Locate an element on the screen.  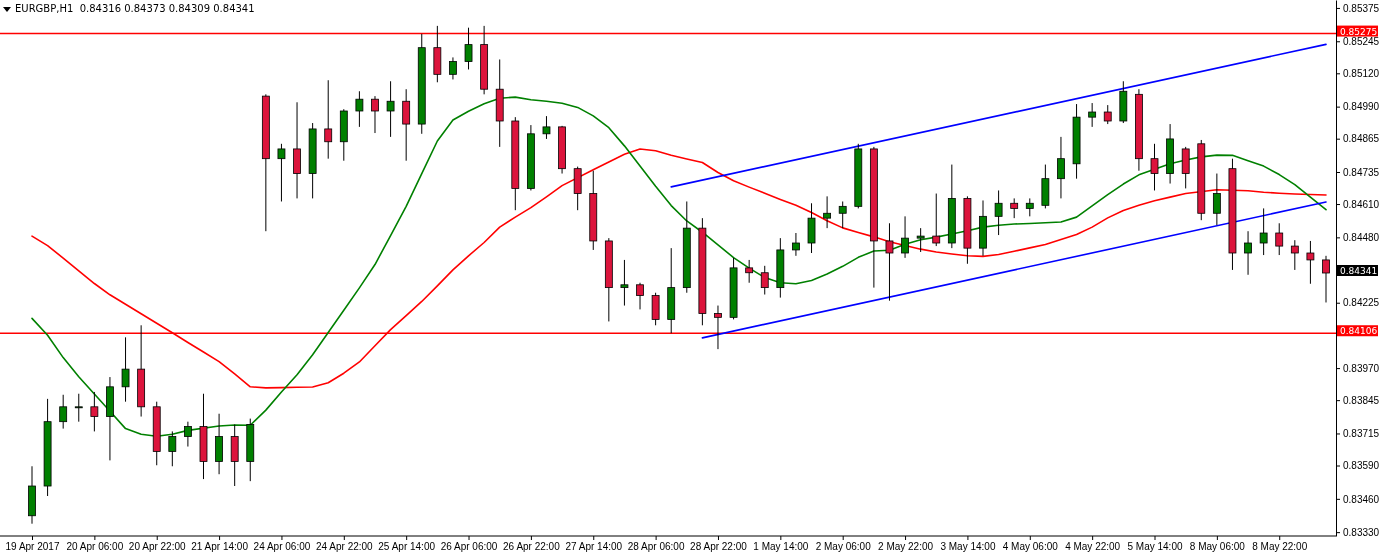
y-tick-label: 0.84990 is located at coordinates (1361, 107).